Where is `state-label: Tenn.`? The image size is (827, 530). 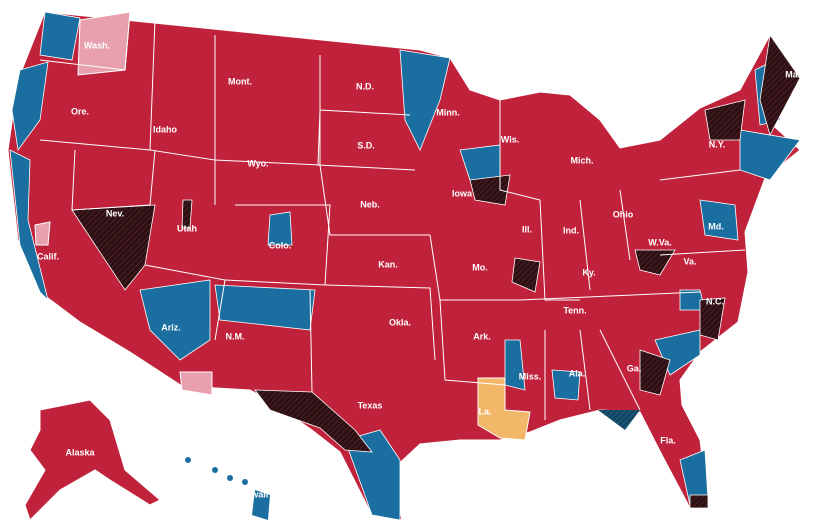
state-label: Tenn. is located at coordinates (574, 310).